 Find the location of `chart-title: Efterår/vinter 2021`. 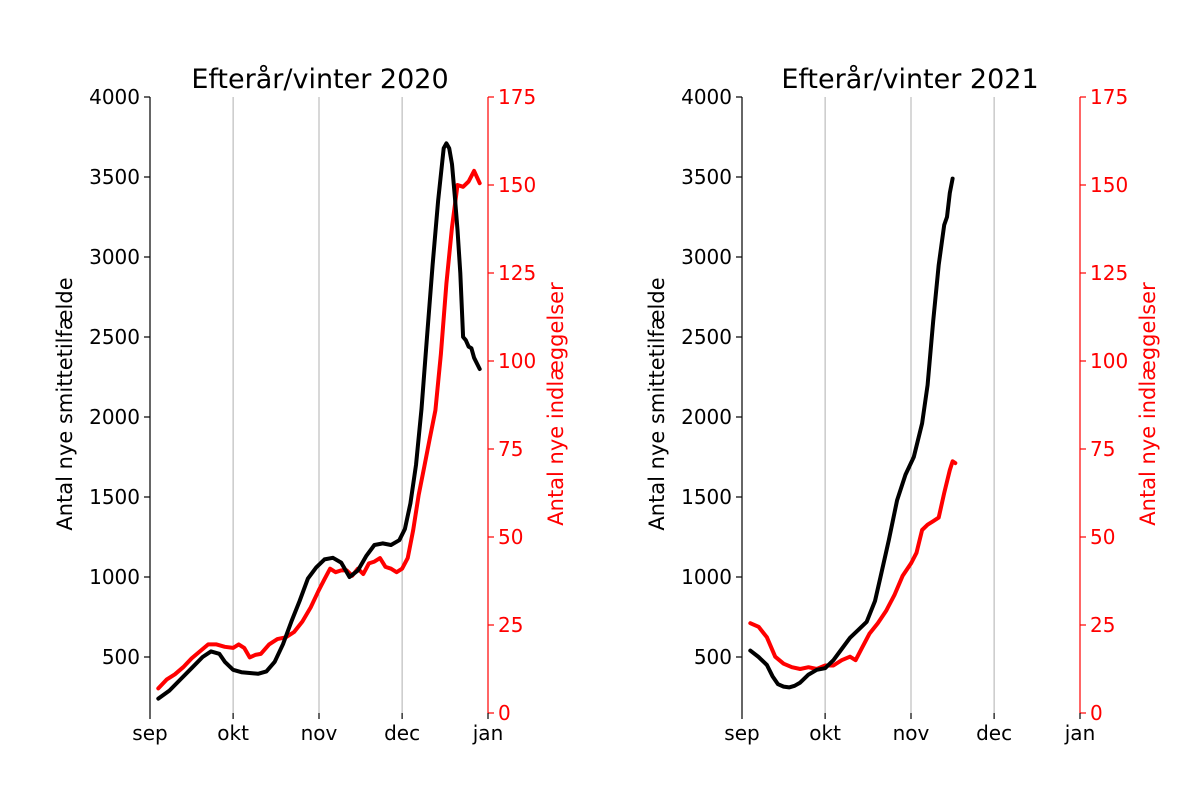

chart-title: Efterår/vinter 2021 is located at coordinates (909, 79).